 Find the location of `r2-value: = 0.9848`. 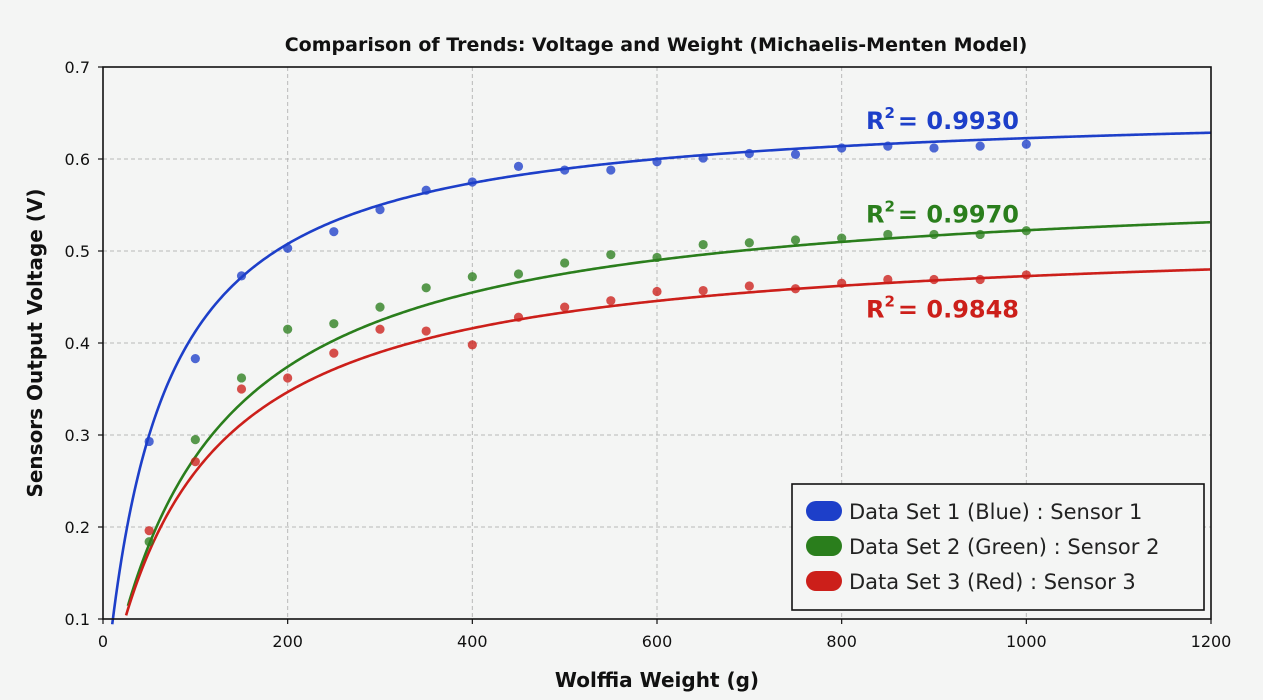

r2-value: = 0.9848 is located at coordinates (958, 310).